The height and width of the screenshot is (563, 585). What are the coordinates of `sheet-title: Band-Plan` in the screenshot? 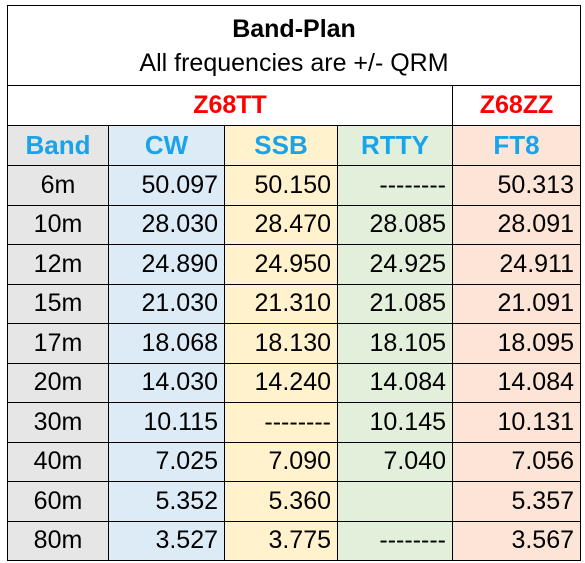 It's located at (294, 28).